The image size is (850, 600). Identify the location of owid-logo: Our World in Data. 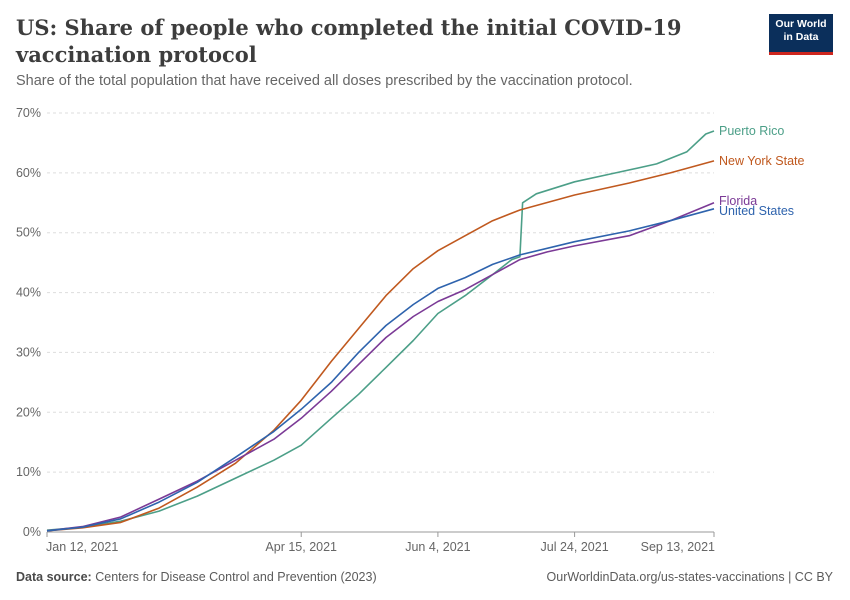
(801, 34).